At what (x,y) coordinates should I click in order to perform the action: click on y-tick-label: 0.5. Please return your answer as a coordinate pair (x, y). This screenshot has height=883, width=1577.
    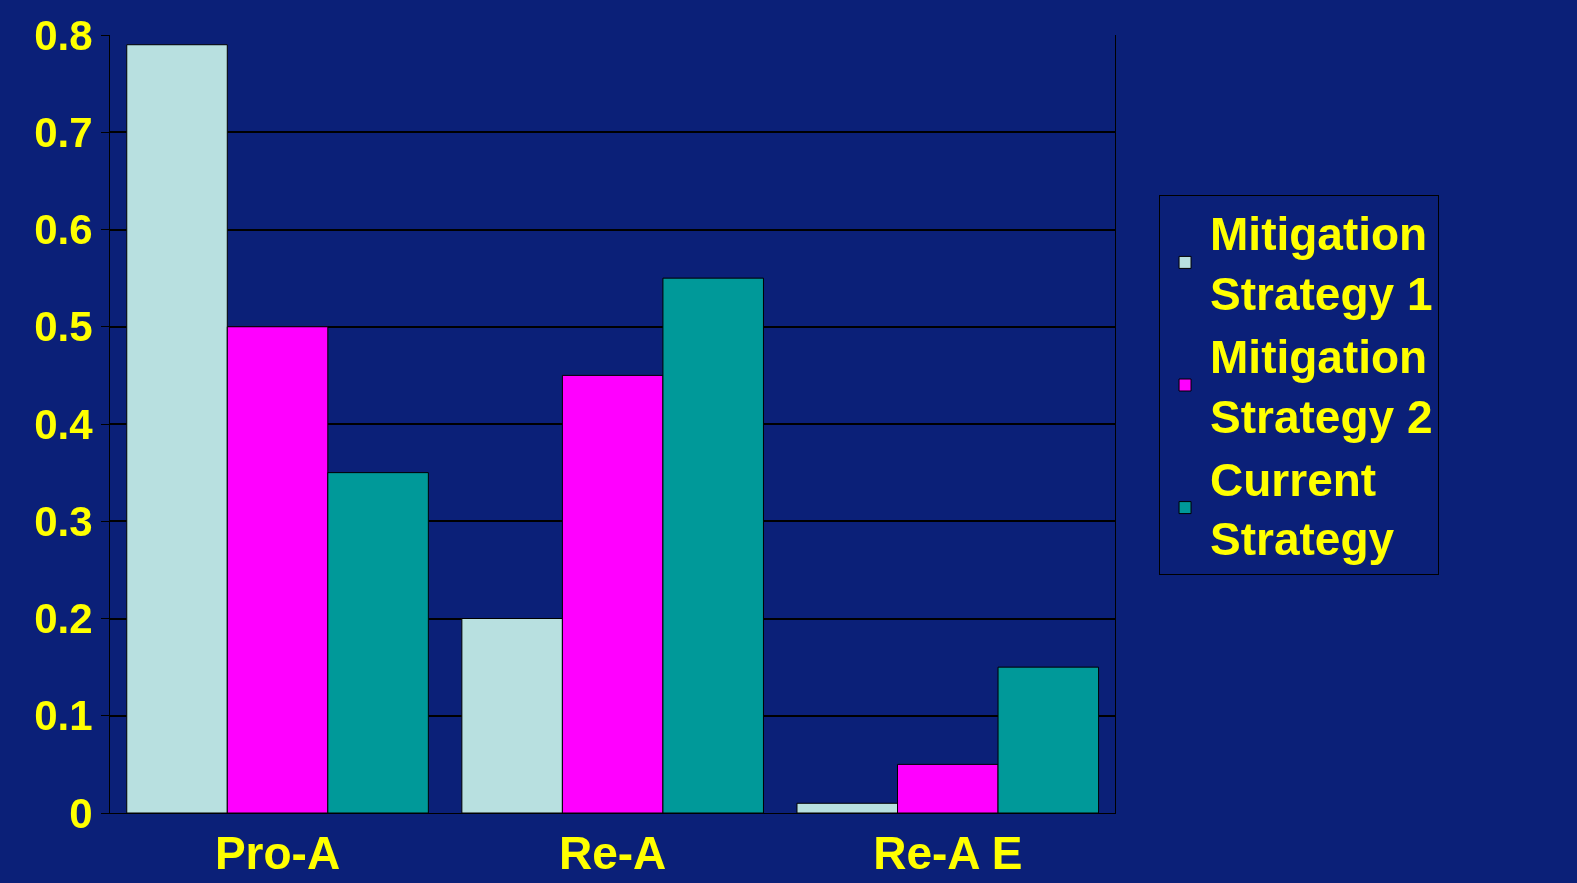
    Looking at the image, I should click on (63, 327).